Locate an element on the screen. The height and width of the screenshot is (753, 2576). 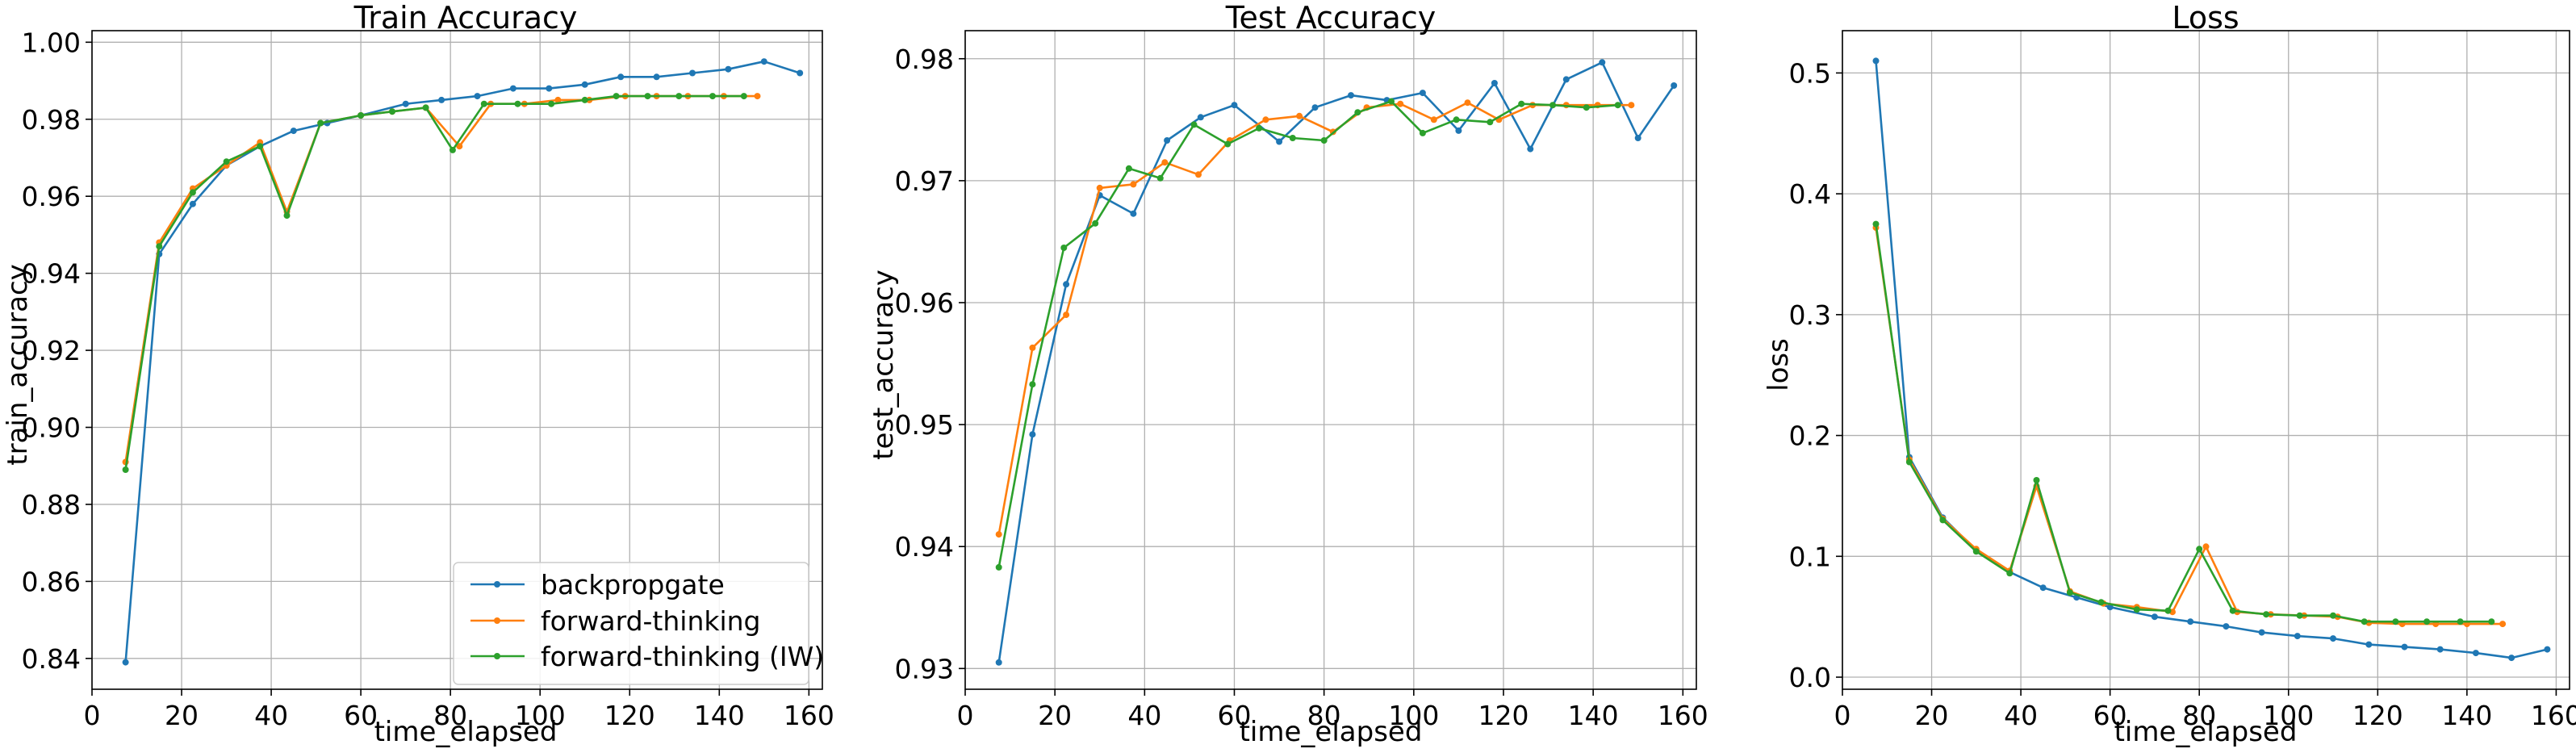
test-accuracy-ytick-label-2: 0.95 is located at coordinates (924, 425).